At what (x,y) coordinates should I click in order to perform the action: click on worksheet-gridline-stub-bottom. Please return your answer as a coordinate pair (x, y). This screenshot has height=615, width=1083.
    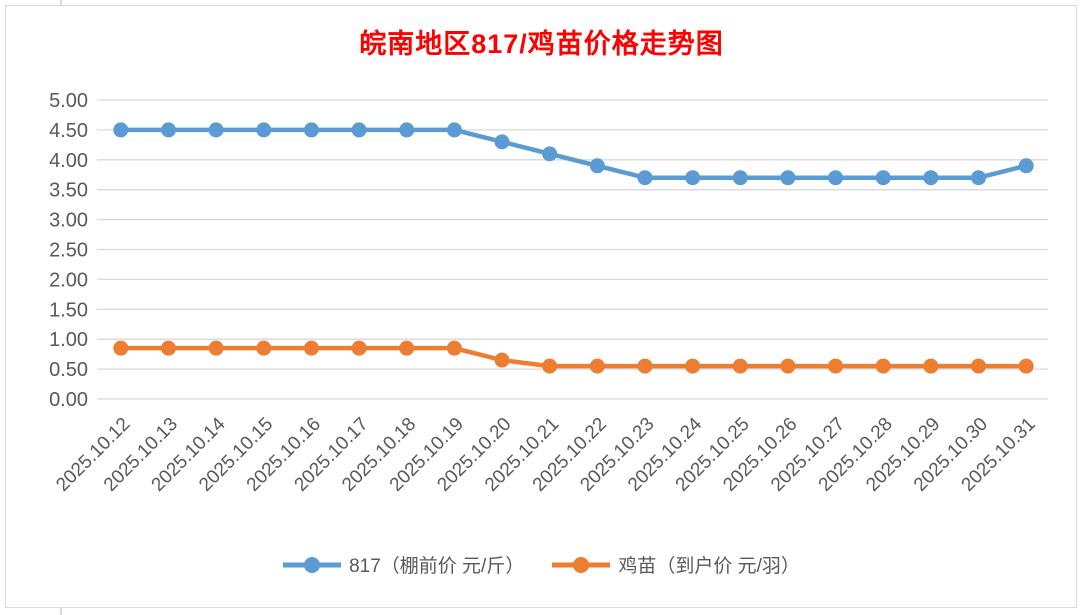
    Looking at the image, I should click on (61, 611).